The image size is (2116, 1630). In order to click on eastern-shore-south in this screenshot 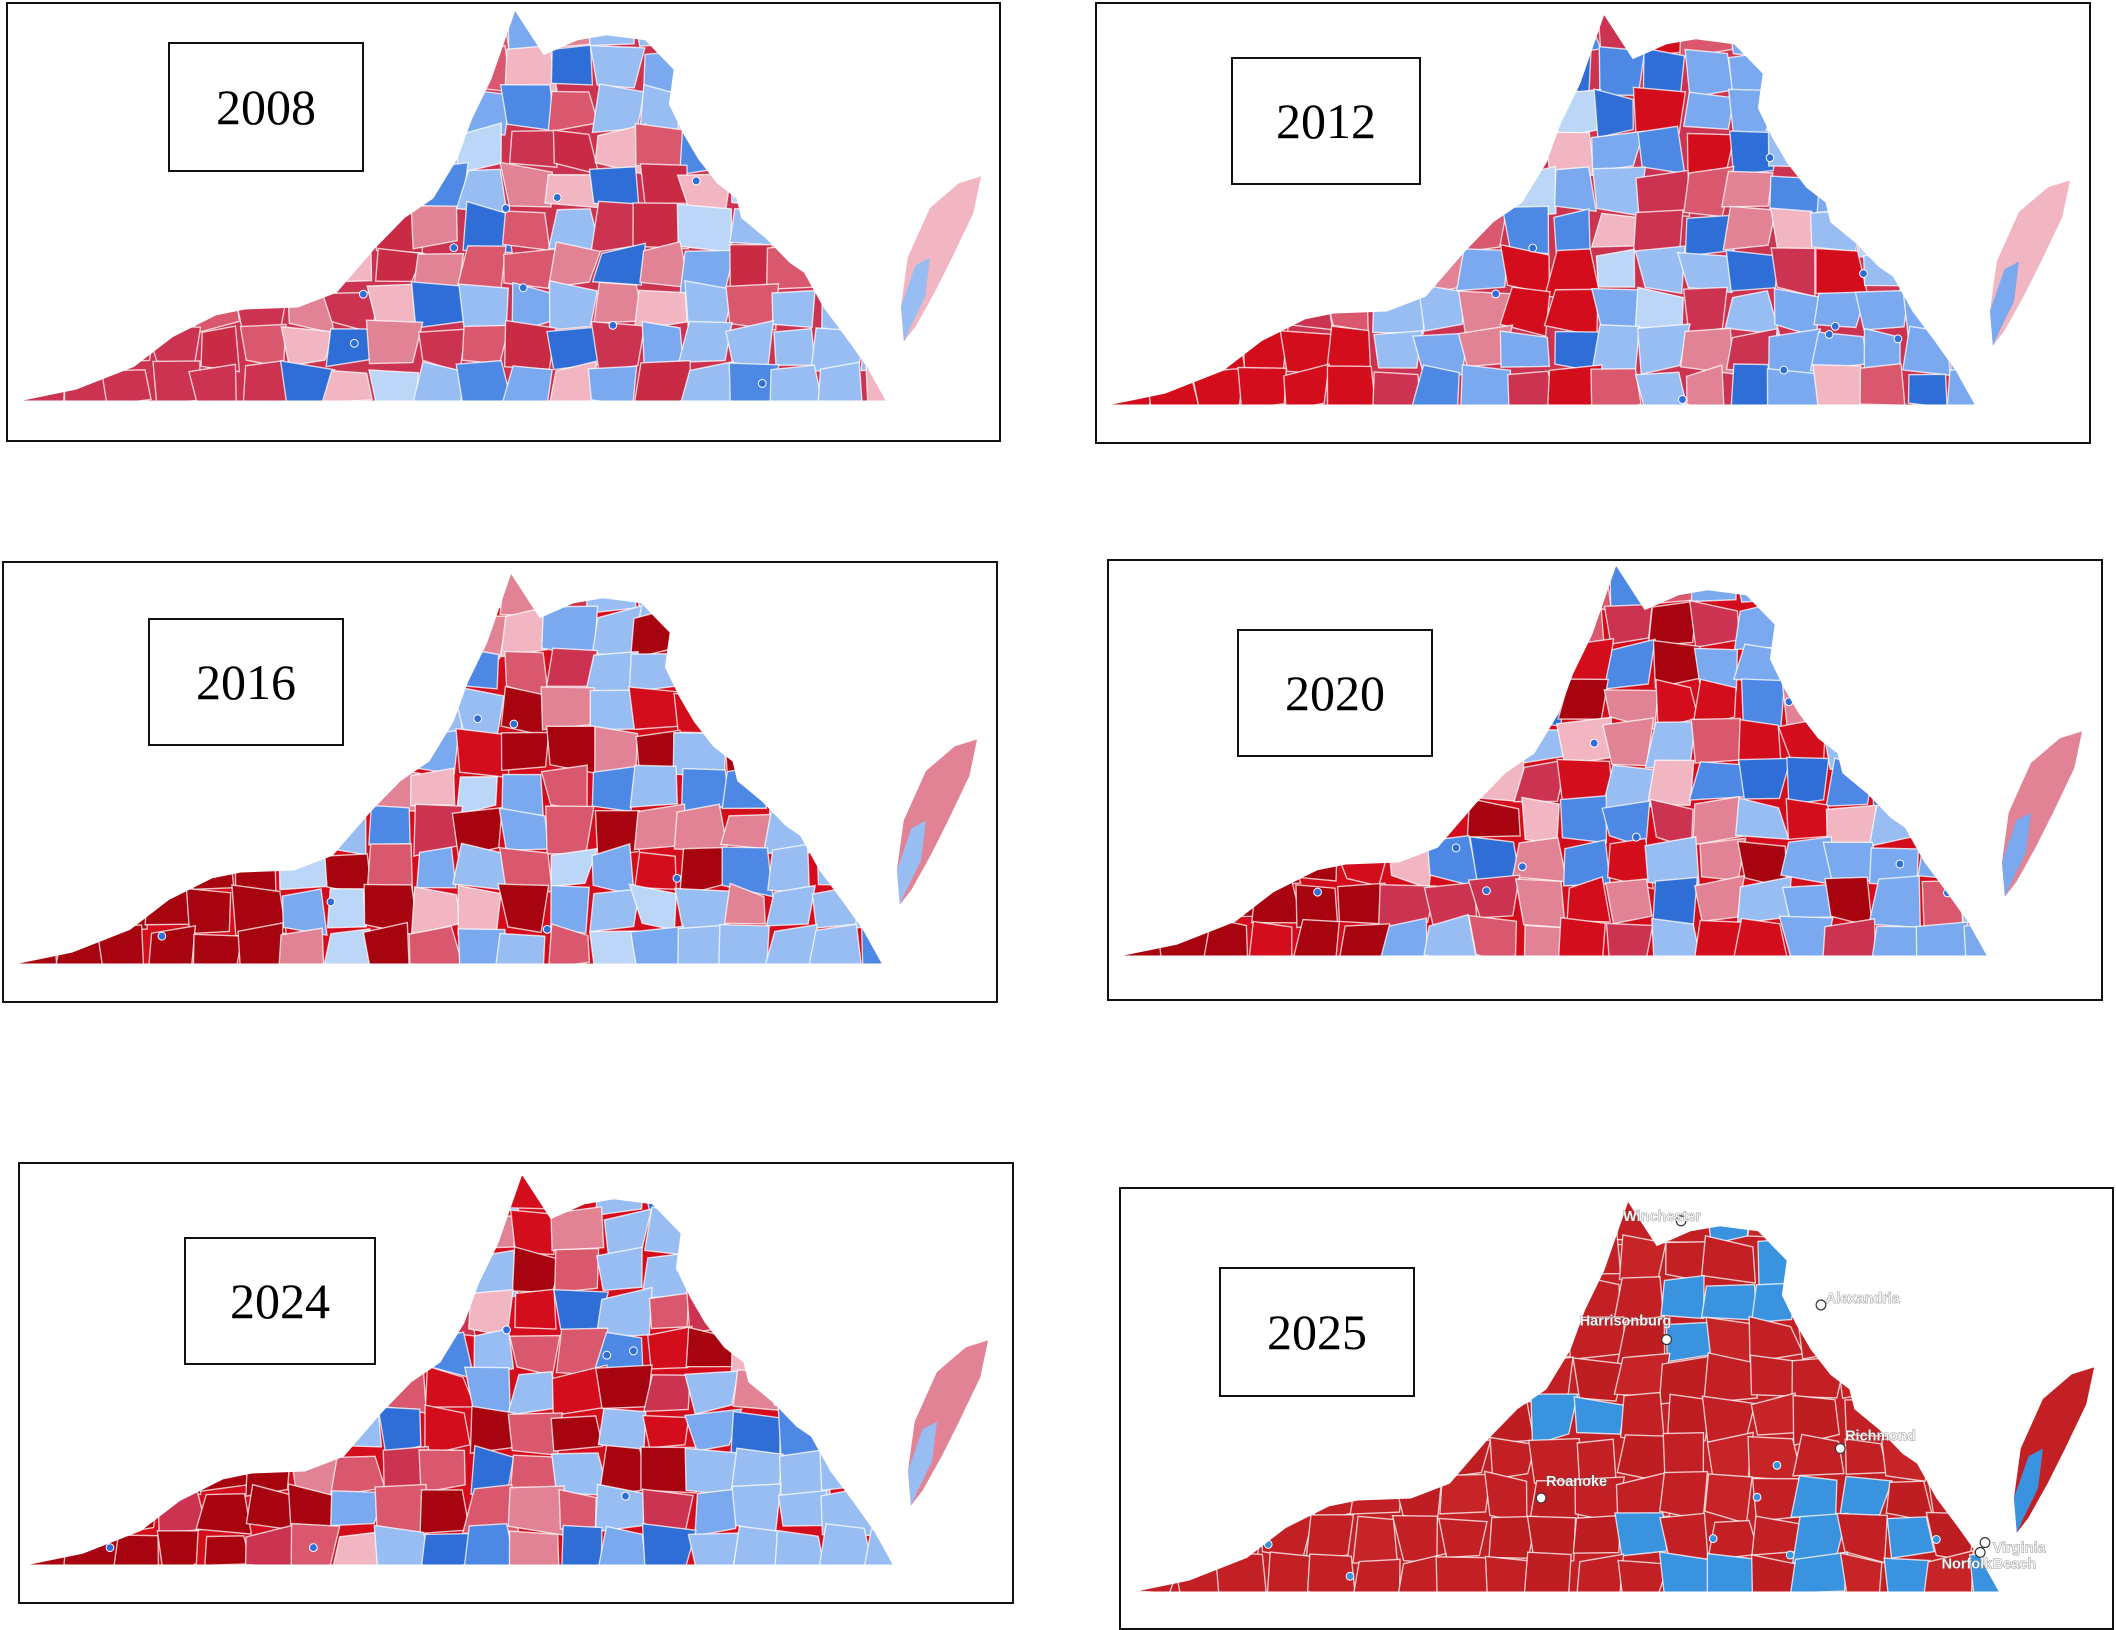, I will do `click(915, 299)`.